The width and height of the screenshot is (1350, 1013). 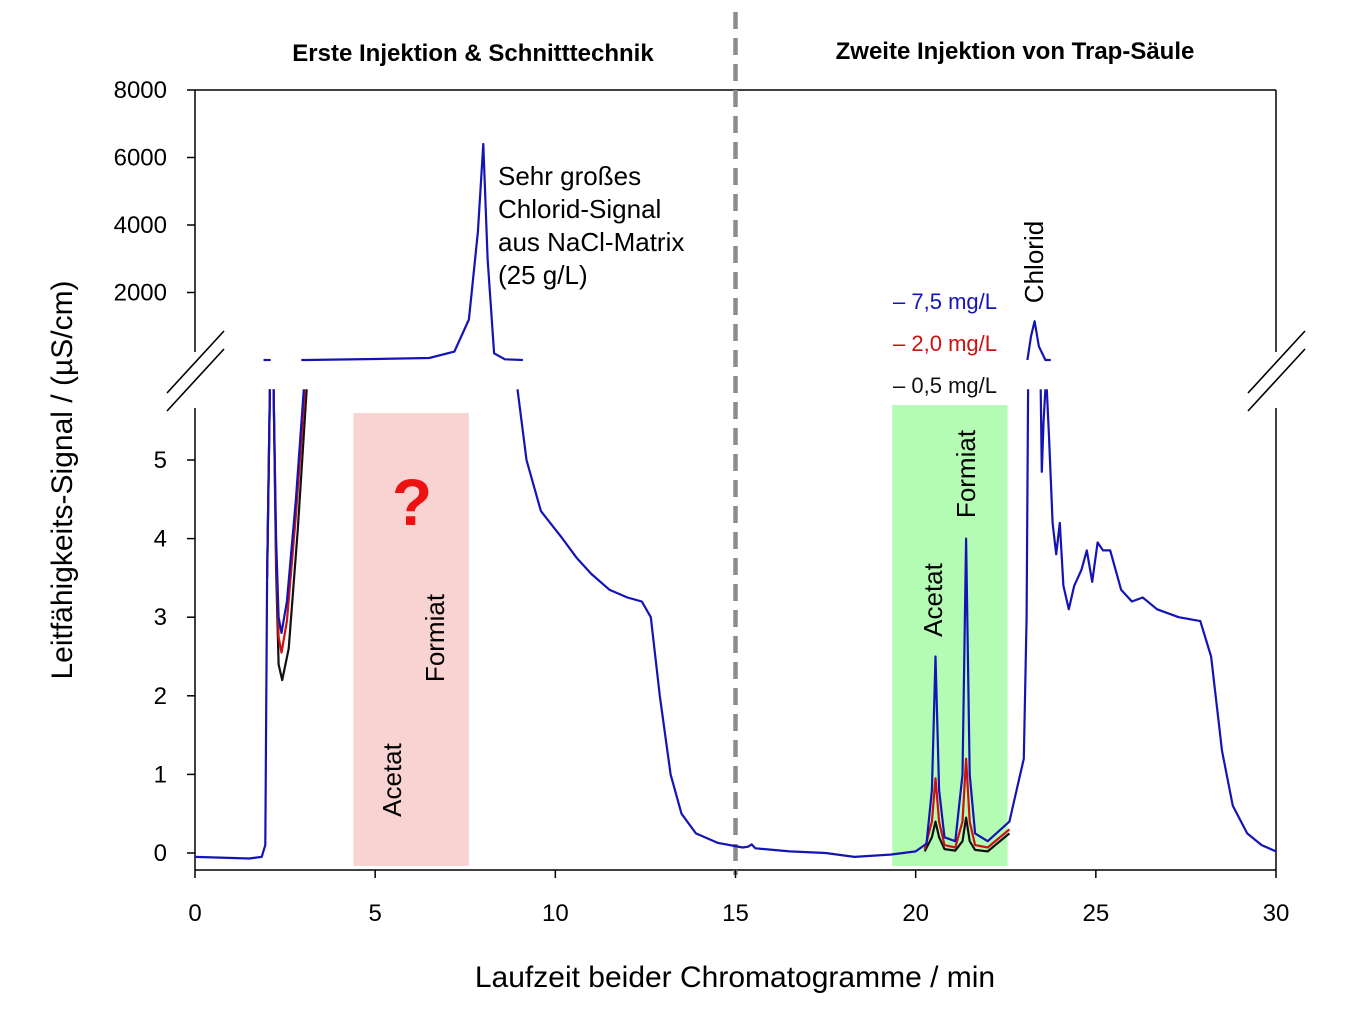 I want to click on y-tick-label-upper-1: 4000, so click(x=140, y=225).